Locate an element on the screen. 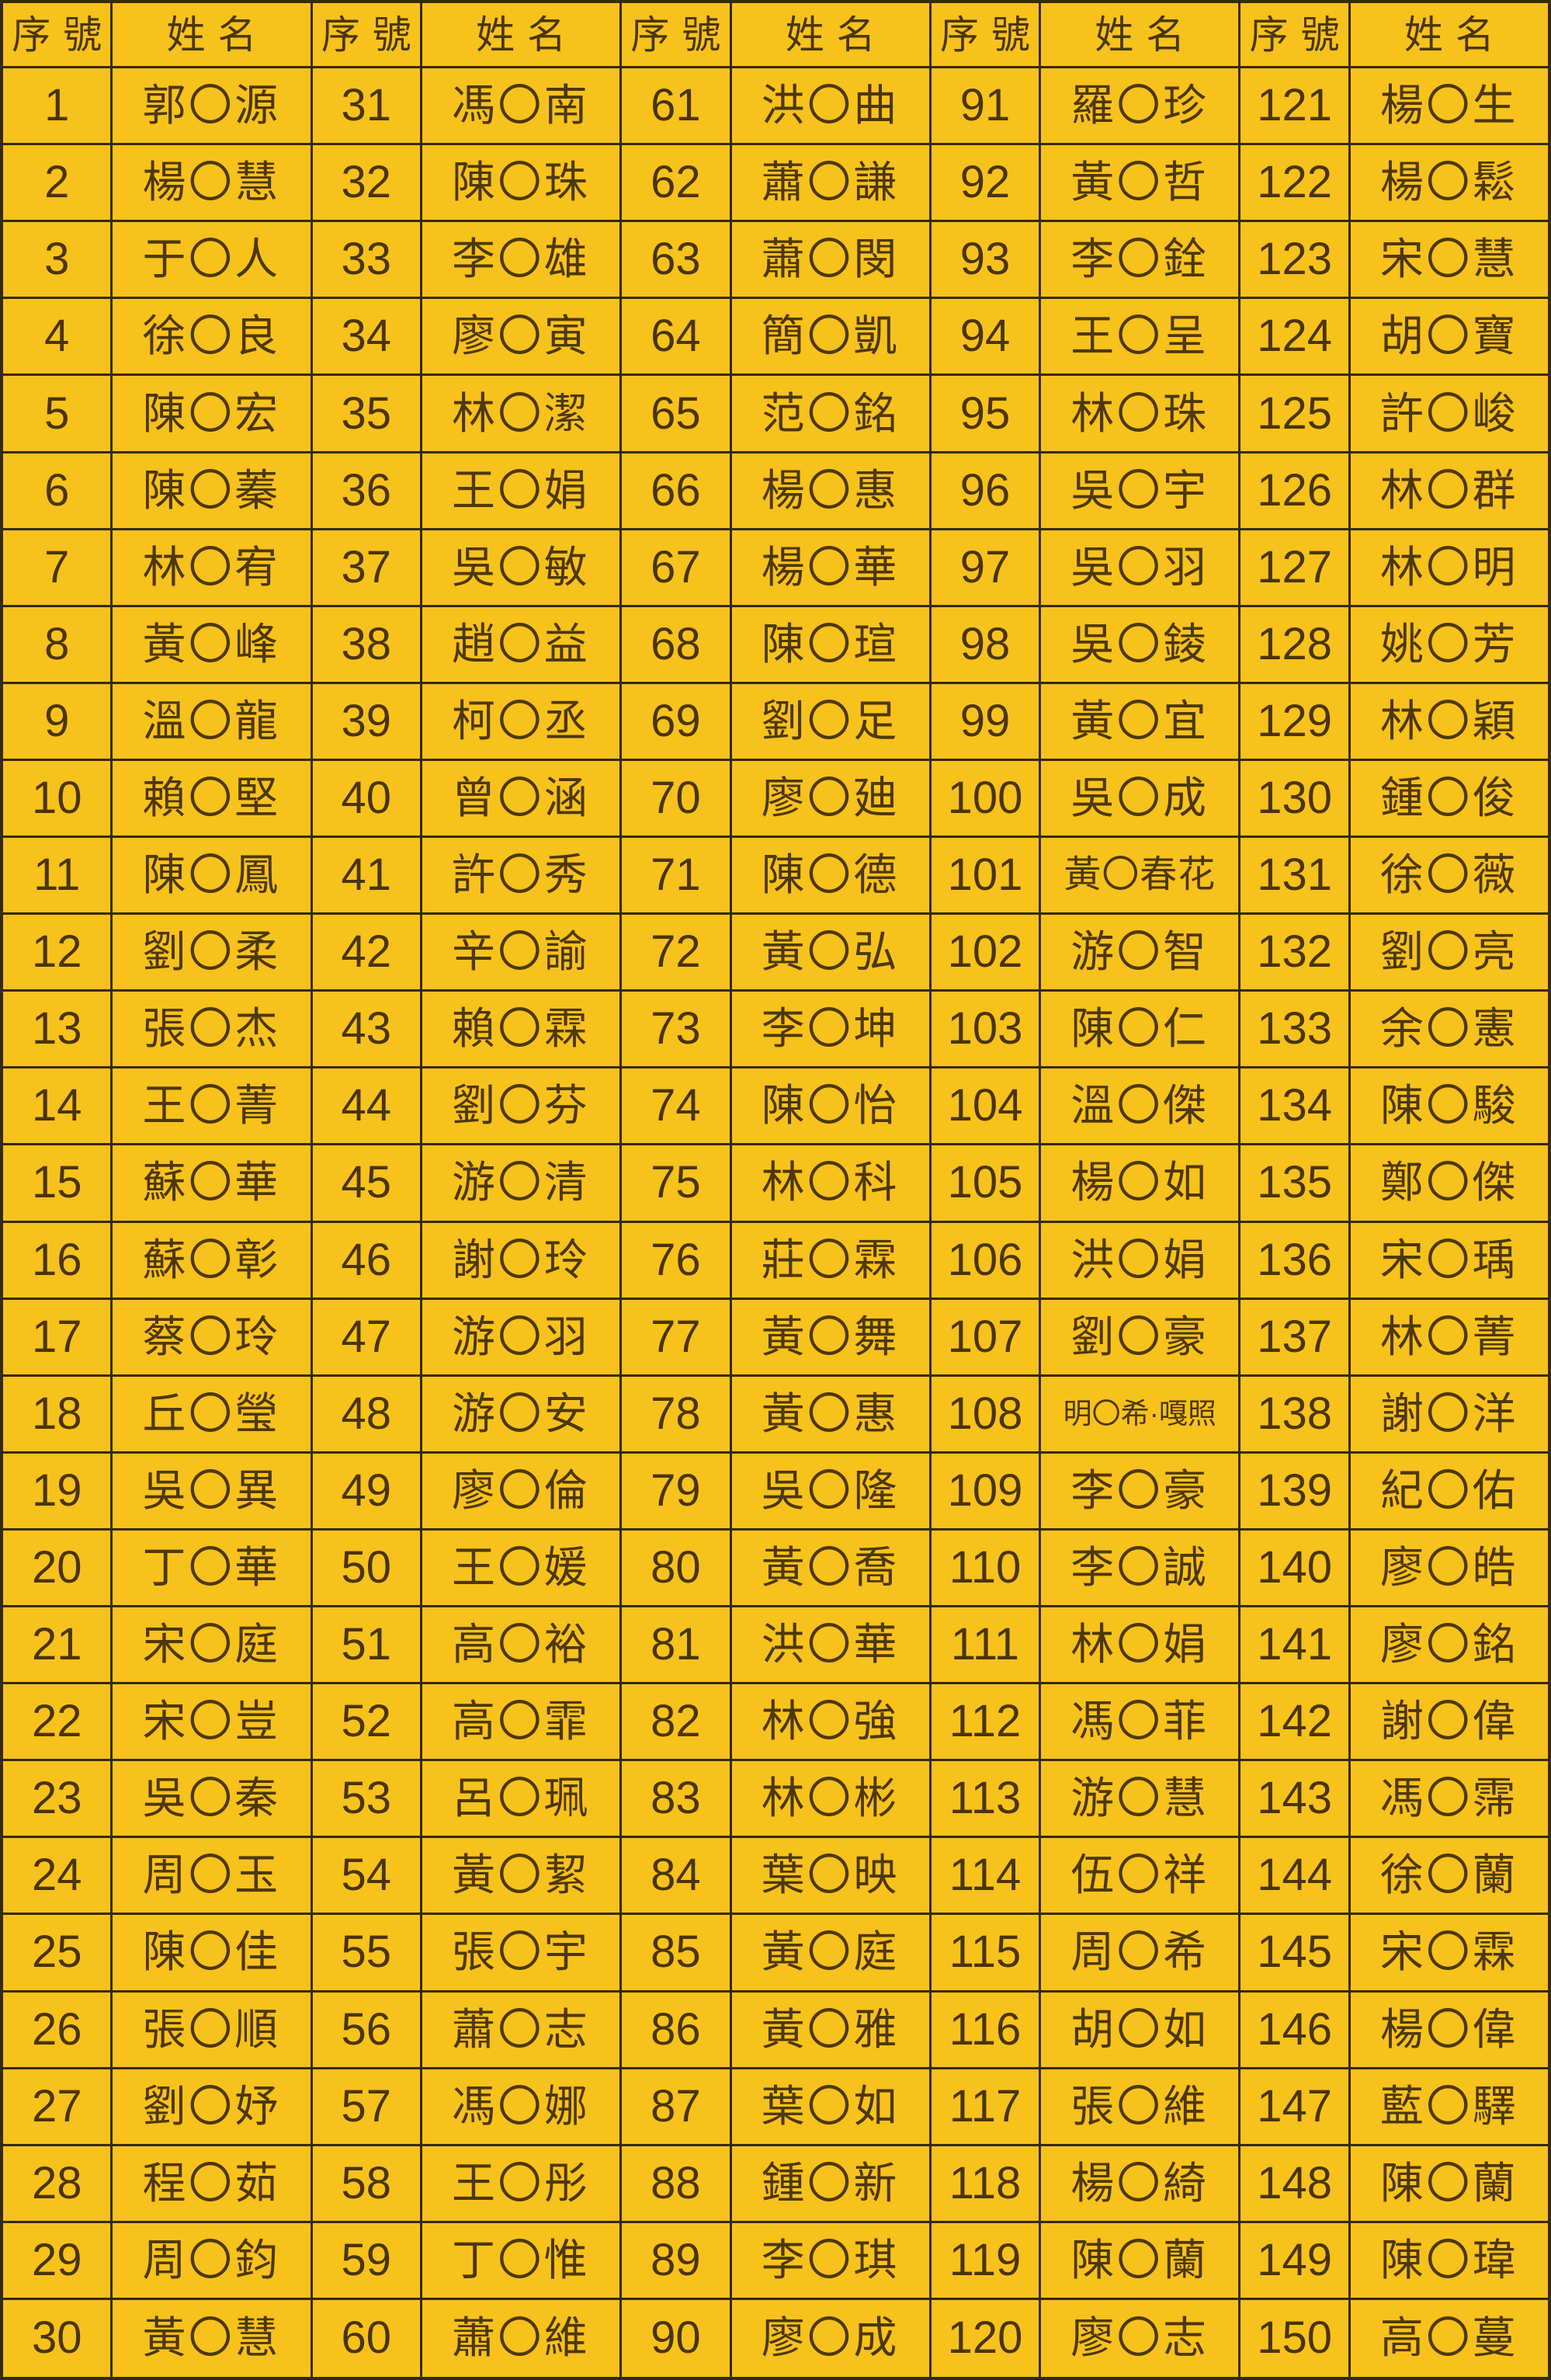  serial-cell: 22 is located at coordinates (58, 1723).